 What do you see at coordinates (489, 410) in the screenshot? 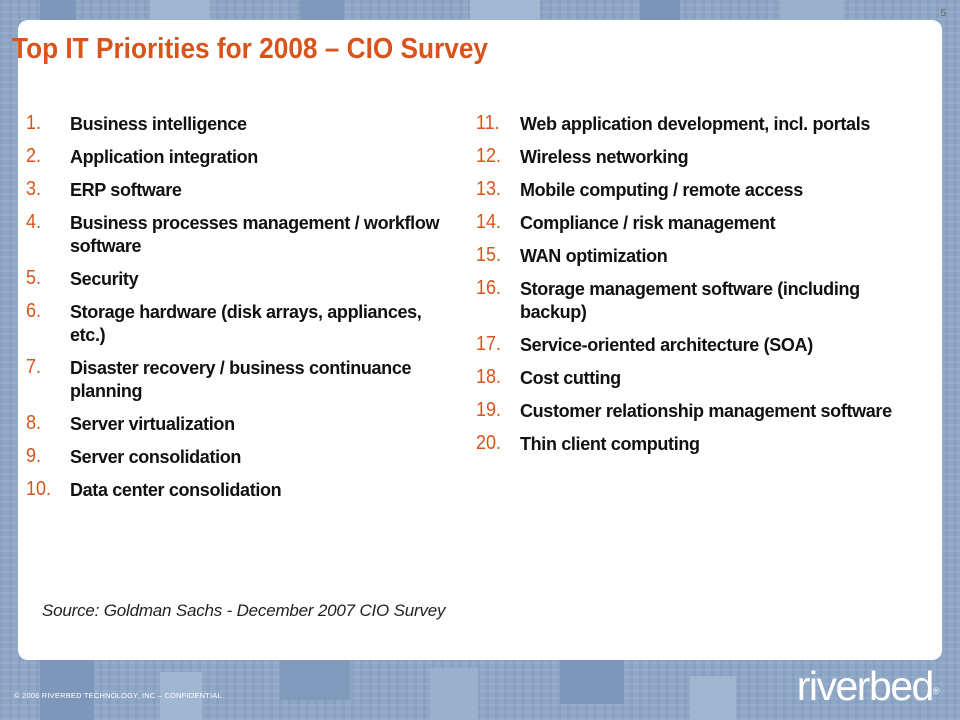
I see `priority-number: 19.` at bounding box center [489, 410].